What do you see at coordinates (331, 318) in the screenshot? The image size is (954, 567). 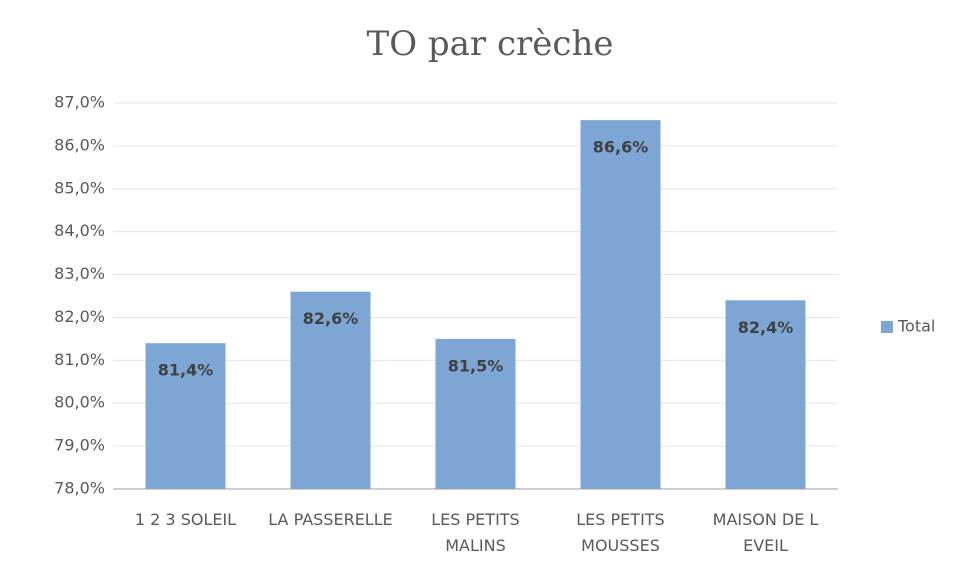 I see `data-label: 82,6%` at bounding box center [331, 318].